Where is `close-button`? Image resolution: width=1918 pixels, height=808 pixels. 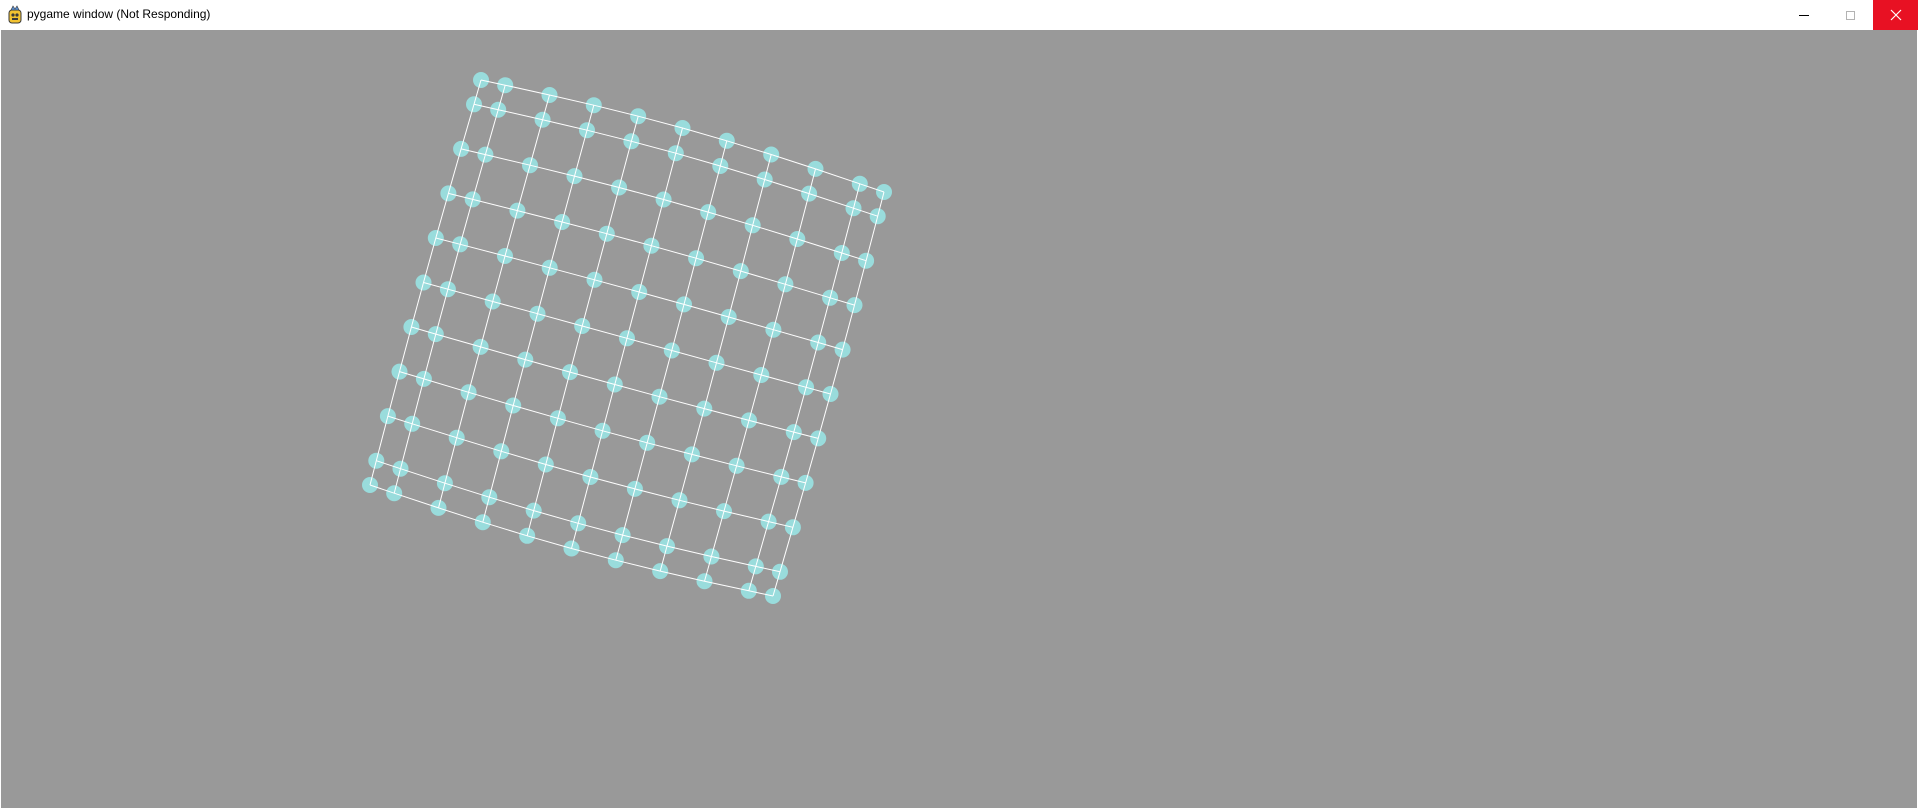
close-button is located at coordinates (1895, 15).